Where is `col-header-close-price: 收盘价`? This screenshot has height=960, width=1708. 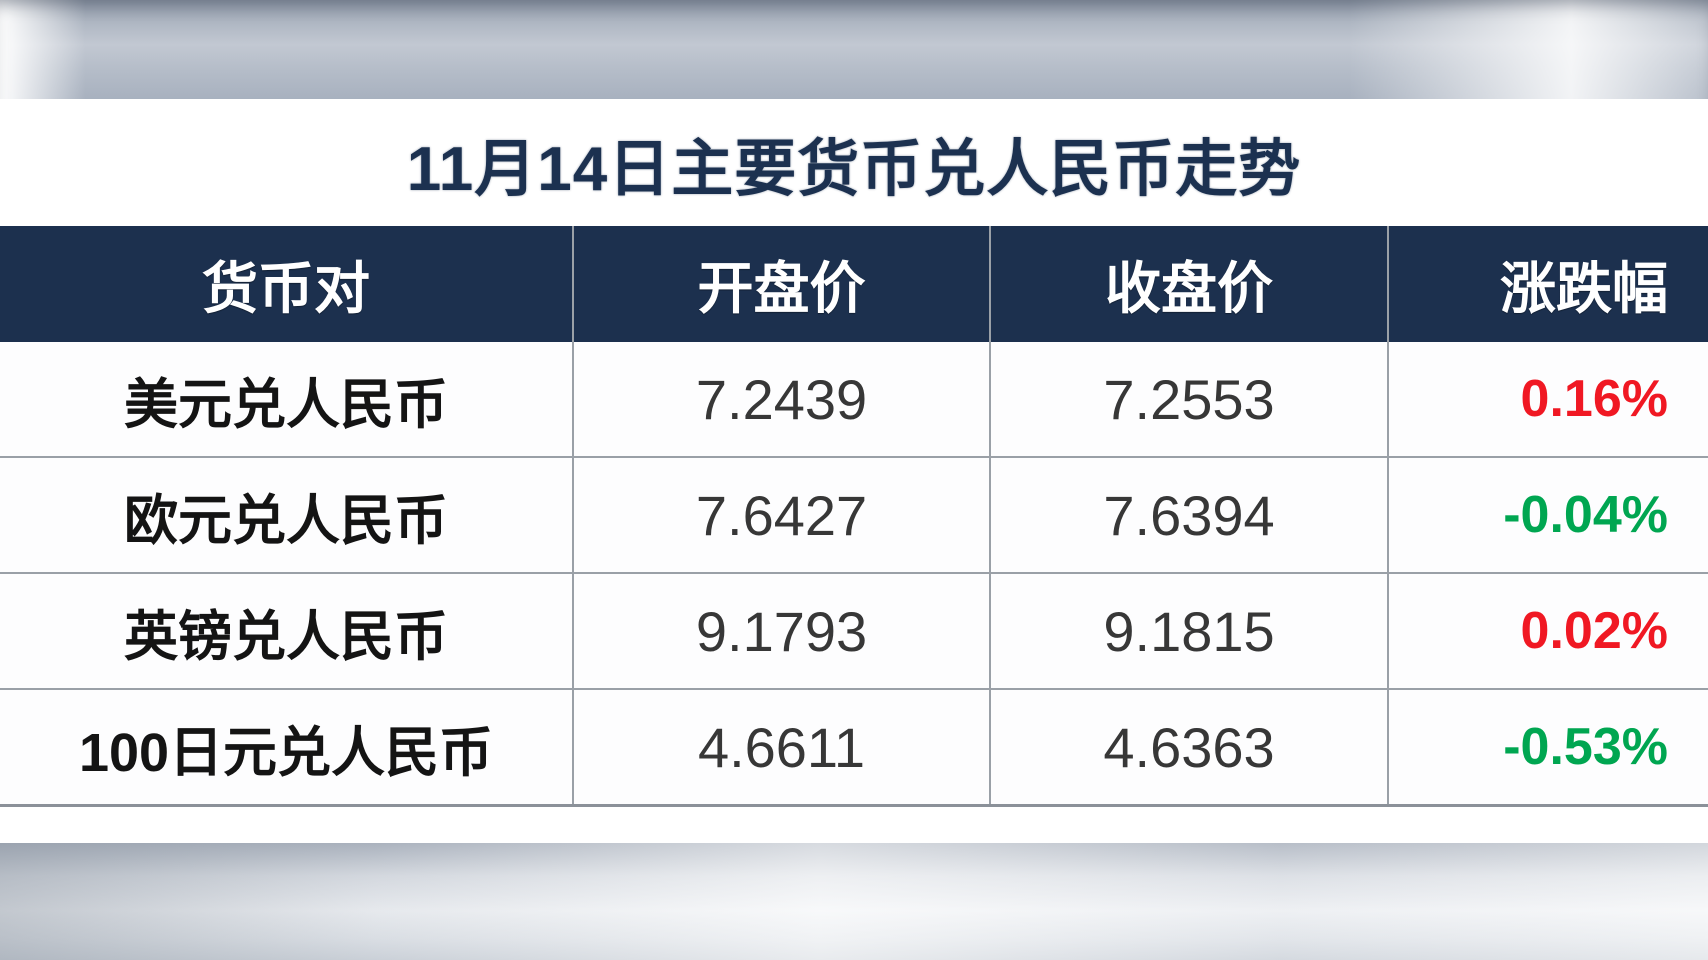 col-header-close-price: 收盘价 is located at coordinates (1188, 284).